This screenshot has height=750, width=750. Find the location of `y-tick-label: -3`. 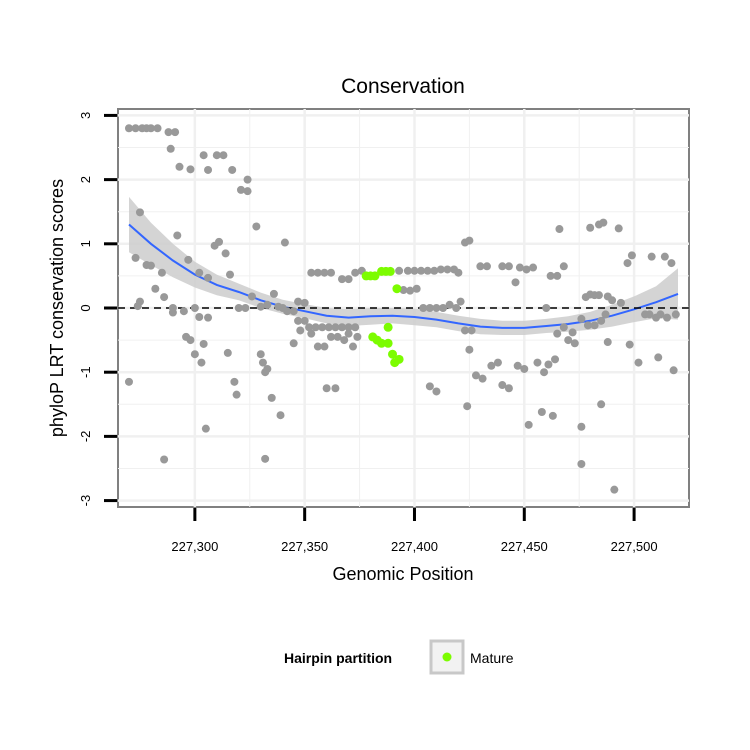

y-tick-label: -3 is located at coordinates (85, 501).